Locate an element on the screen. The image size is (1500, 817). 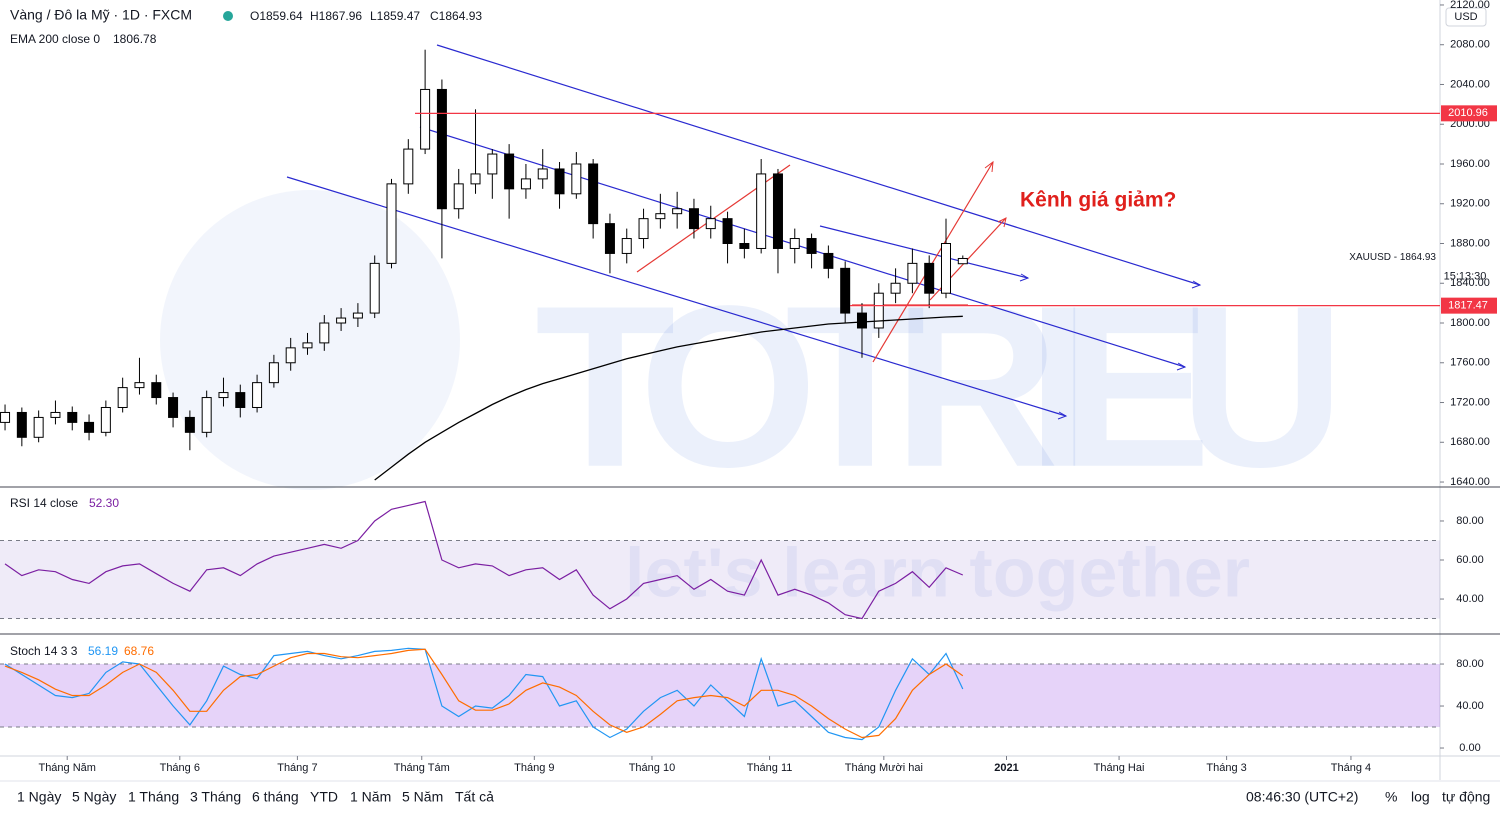
indicator-legend: EMA 200 close 0 is located at coordinates (55, 39).